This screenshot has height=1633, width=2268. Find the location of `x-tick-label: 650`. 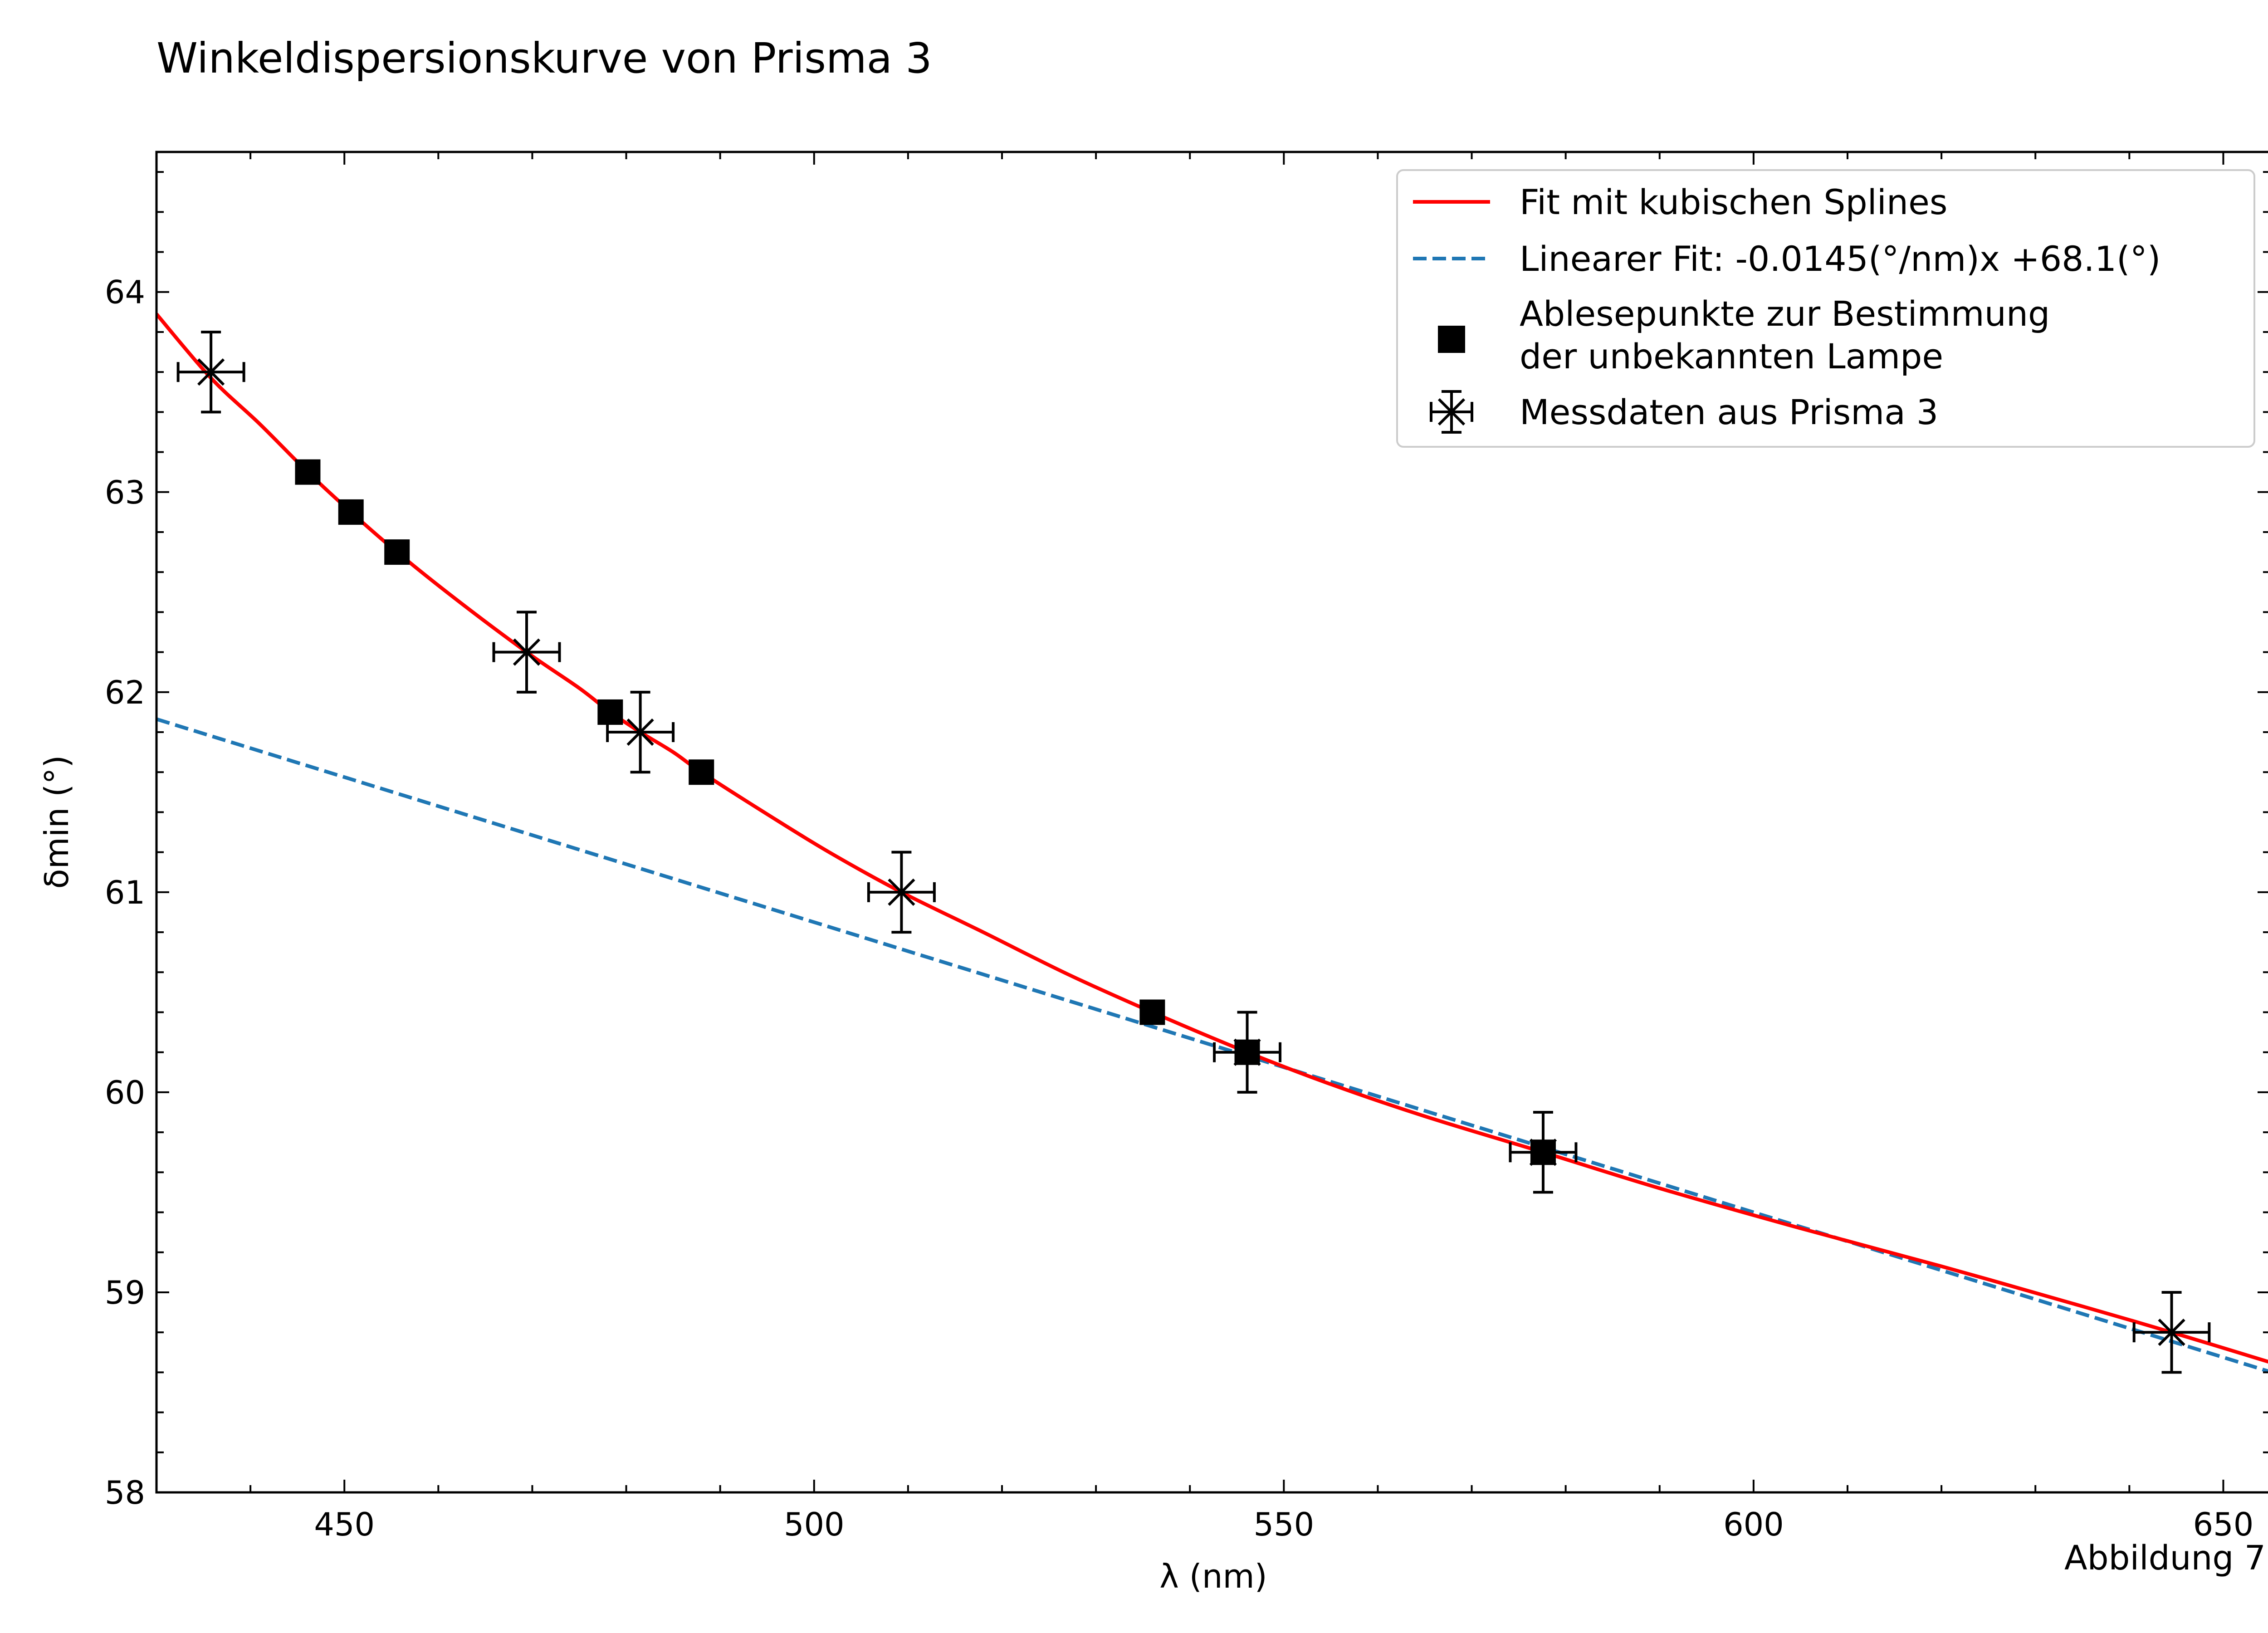

x-tick-label: 650 is located at coordinates (2224, 1524).